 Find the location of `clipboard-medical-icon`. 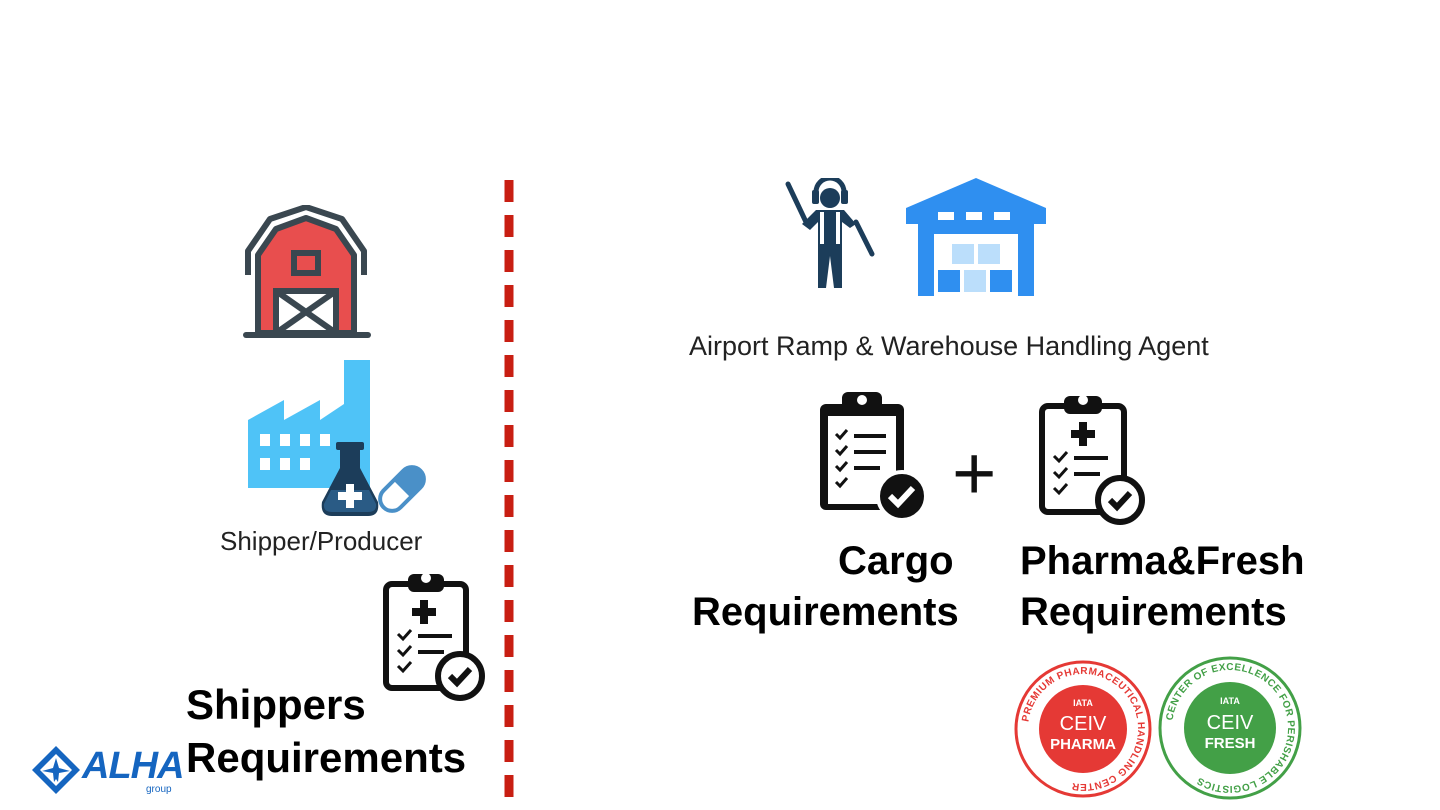

clipboard-medical-icon is located at coordinates (434, 637).